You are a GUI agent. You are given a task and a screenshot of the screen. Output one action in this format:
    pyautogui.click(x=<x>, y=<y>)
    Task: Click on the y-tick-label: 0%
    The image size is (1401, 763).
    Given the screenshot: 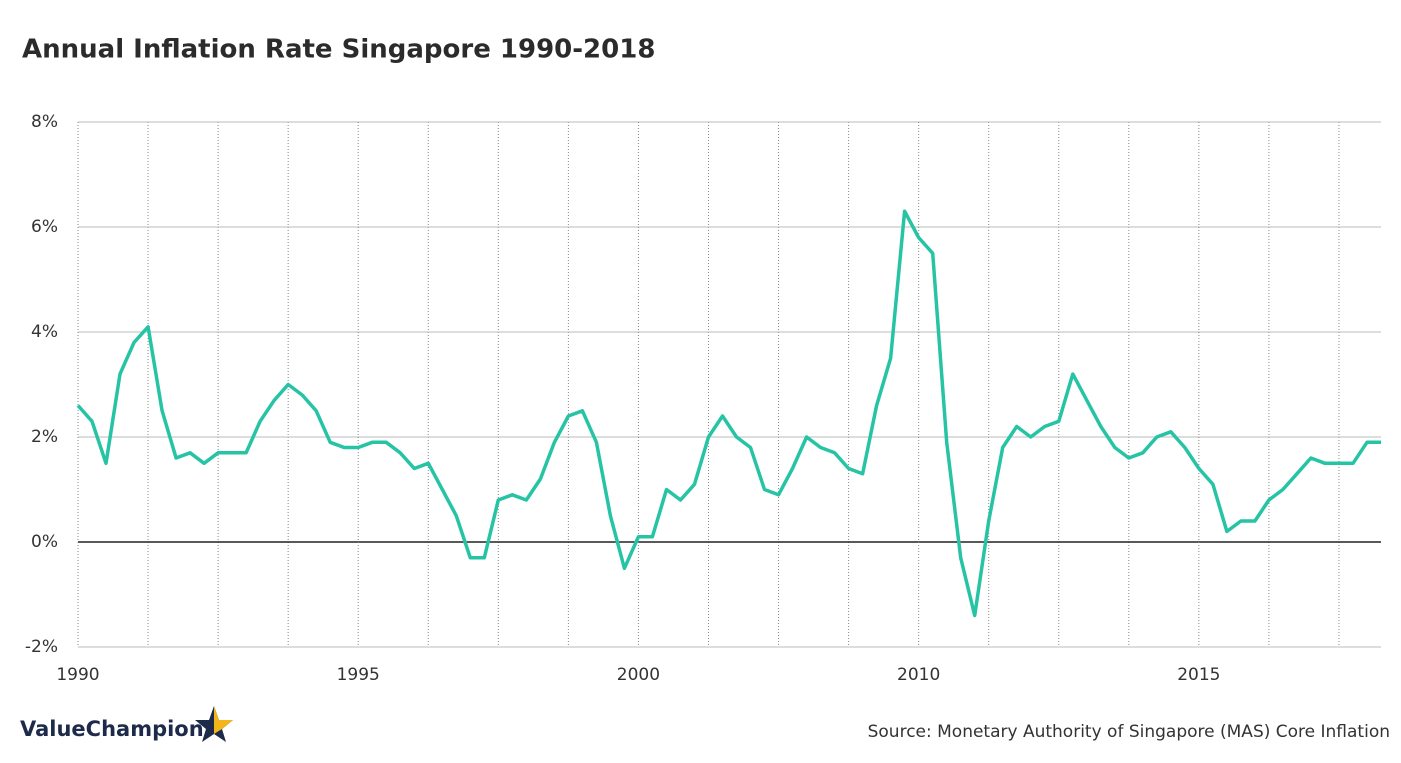 What is the action you would take?
    pyautogui.click(x=44, y=542)
    